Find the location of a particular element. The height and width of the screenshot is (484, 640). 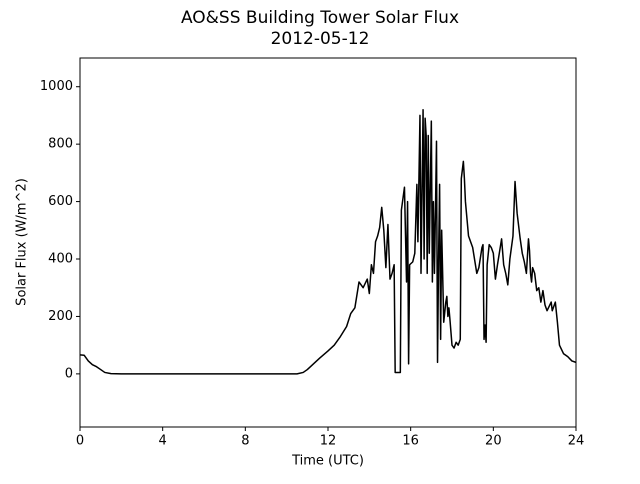

y-tick-label: 800 is located at coordinates (60, 144).